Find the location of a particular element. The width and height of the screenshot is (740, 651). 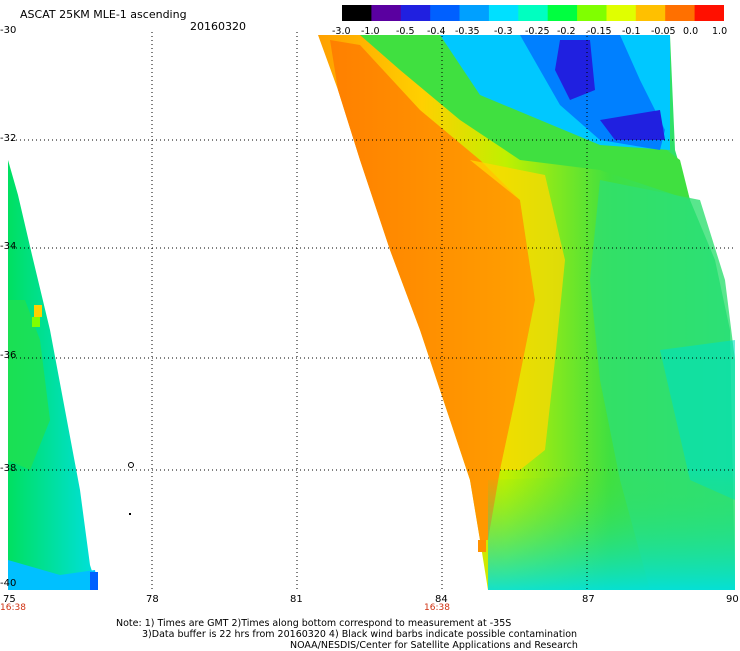

colorbar-label-11: 0.0 is located at coordinates (691, 31).